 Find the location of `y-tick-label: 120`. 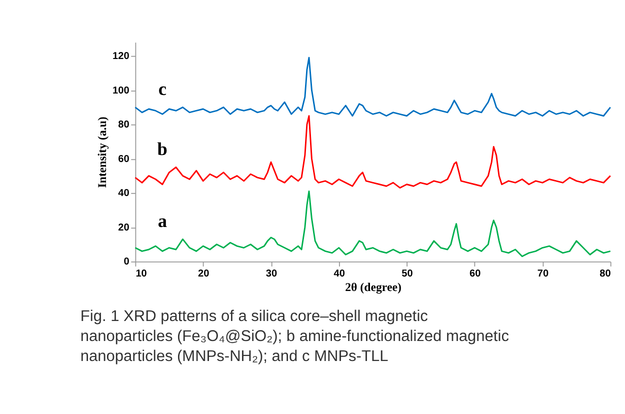

y-tick-label: 120 is located at coordinates (121, 56).